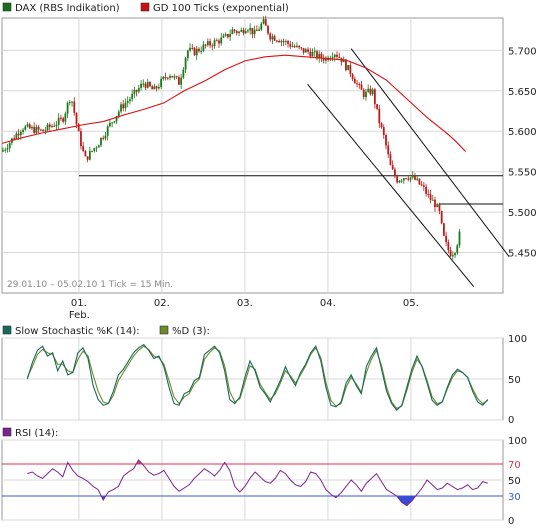 Image resolution: width=545 pixels, height=528 pixels. I want to click on legend-label-rsi: RSI (14):, so click(36, 433).